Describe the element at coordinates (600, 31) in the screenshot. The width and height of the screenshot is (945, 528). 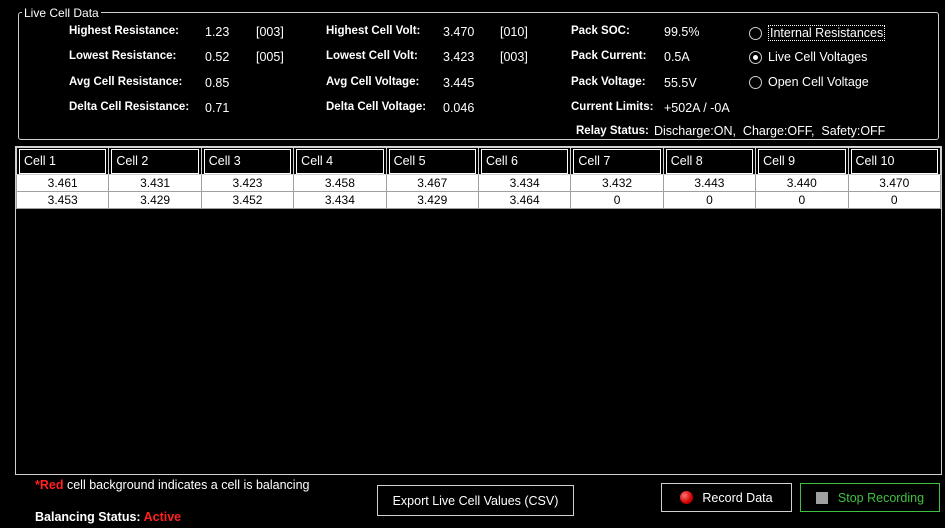
I see `pack-soc-label: Pack SOC:` at that location.